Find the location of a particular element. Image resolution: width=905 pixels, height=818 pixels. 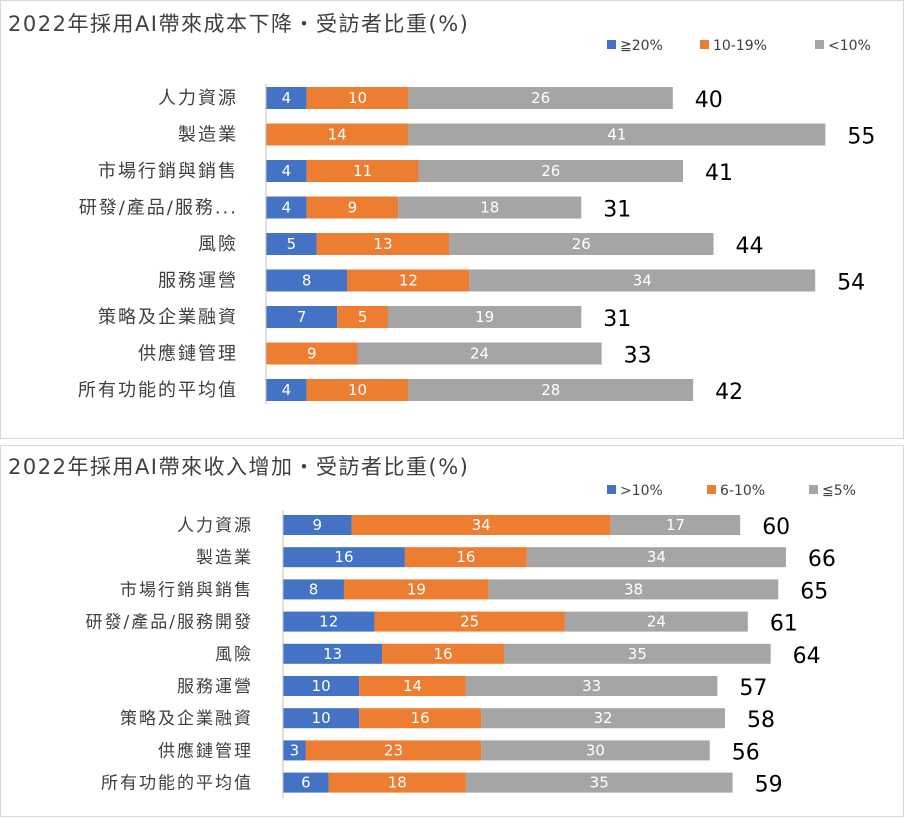

data-label: 11 is located at coordinates (362, 171).